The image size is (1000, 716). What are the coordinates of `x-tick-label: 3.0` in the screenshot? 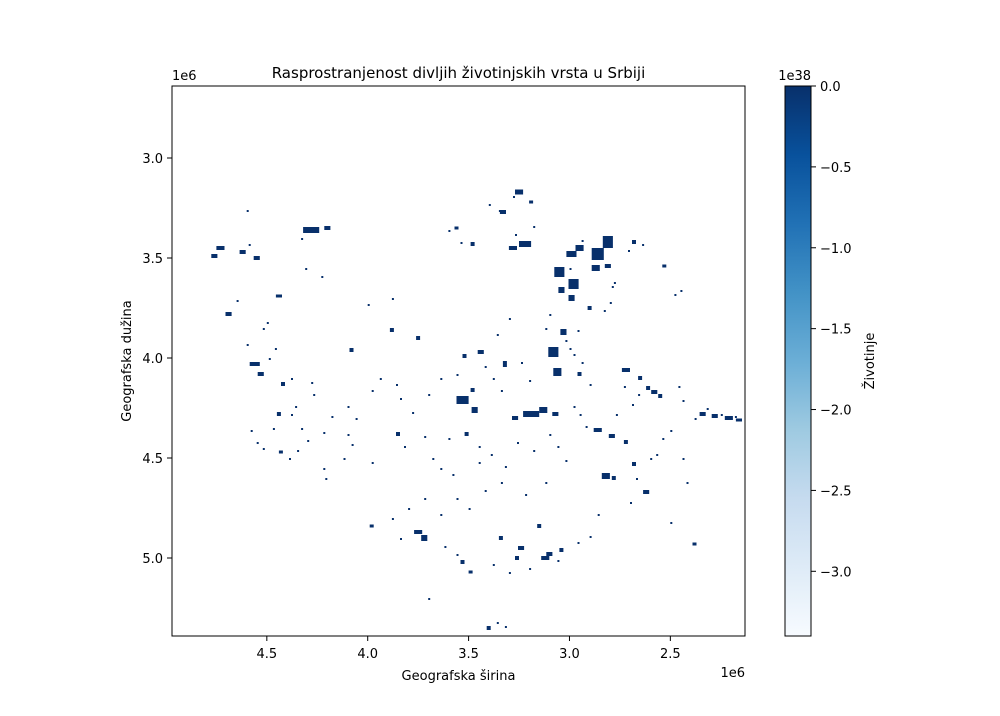 It's located at (569, 654).